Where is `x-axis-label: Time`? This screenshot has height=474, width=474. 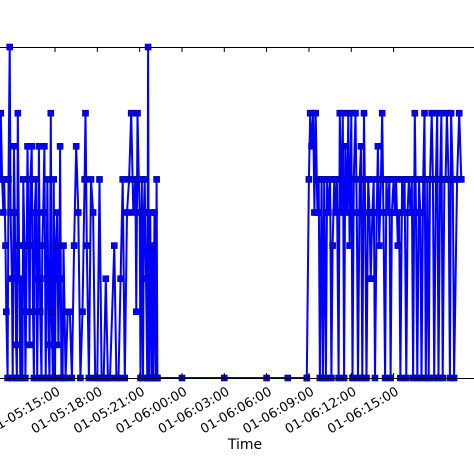
x-axis-label: Time is located at coordinates (244, 445).